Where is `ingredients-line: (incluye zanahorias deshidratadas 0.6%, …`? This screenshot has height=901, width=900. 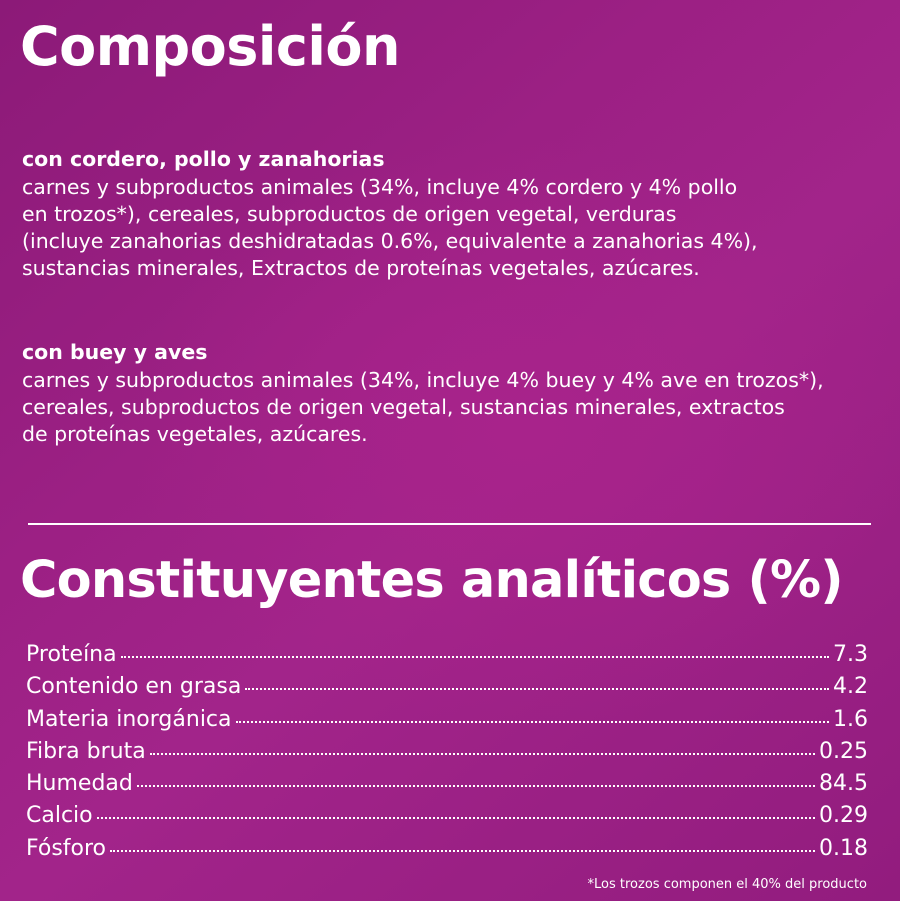 ingredients-line: (incluye zanahorias deshidratadas 0.6%, … is located at coordinates (390, 241).